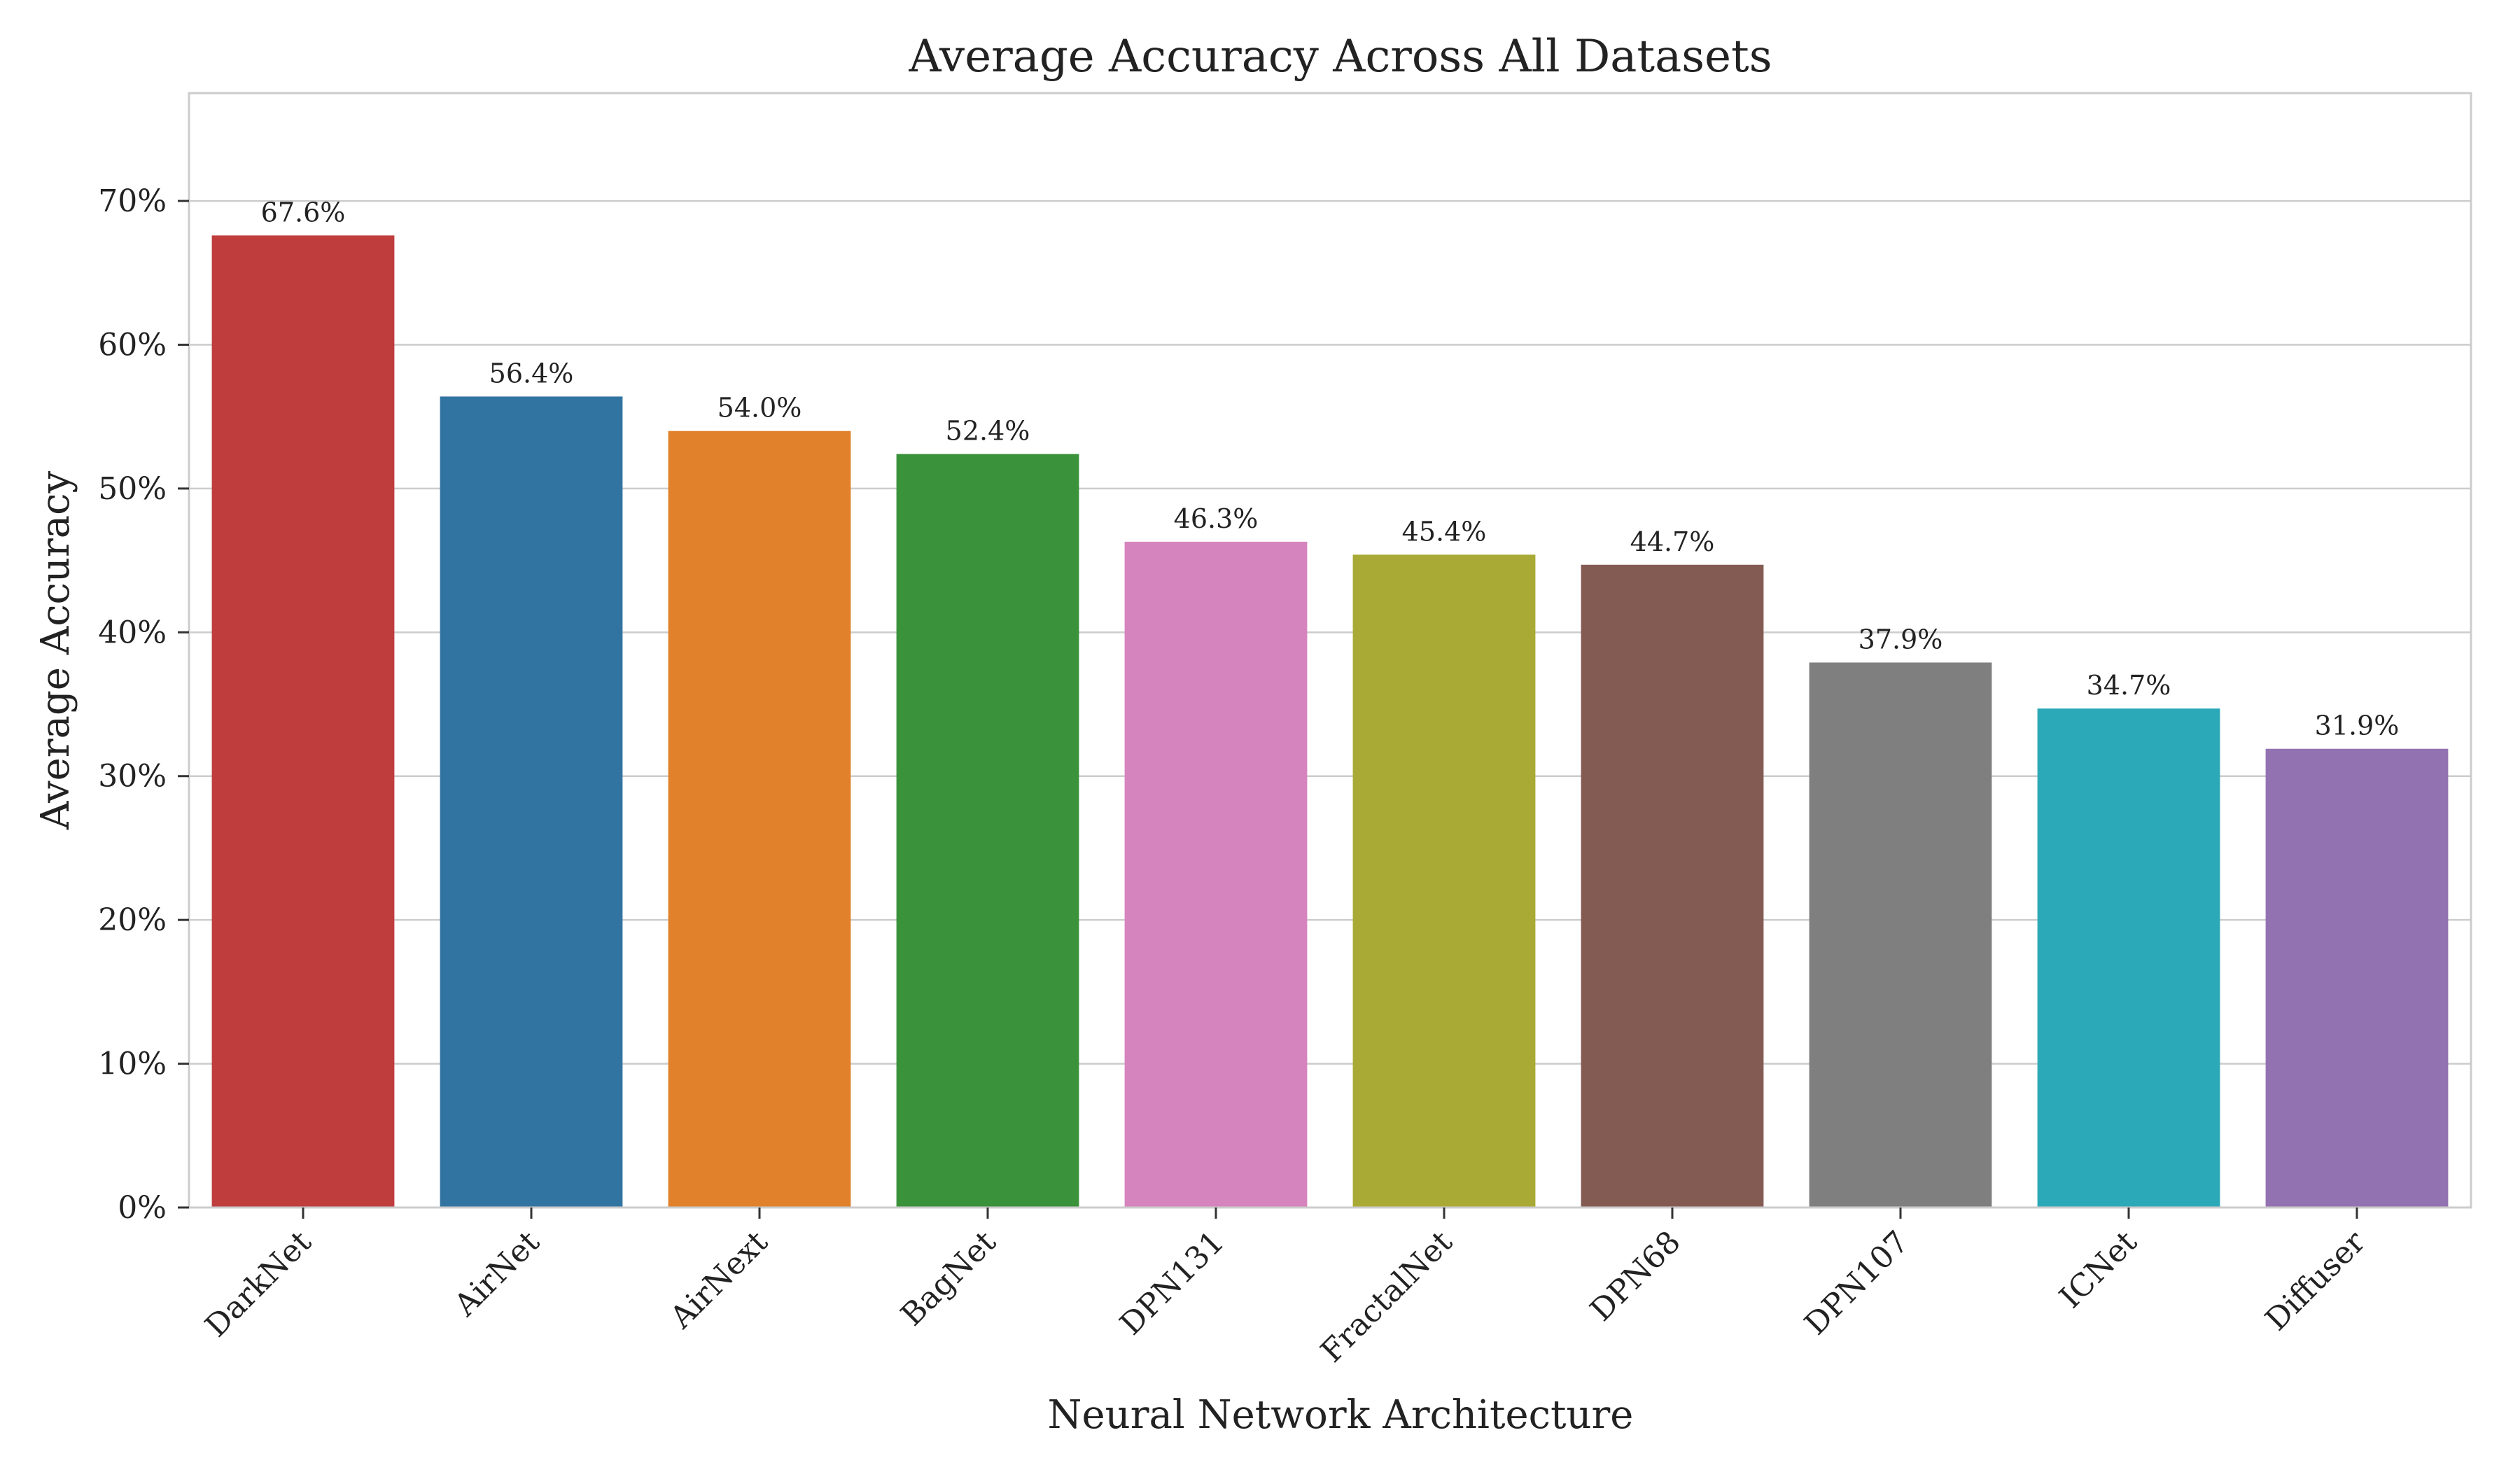 This screenshot has width=2520, height=1470. Describe the element at coordinates (143, 704) in the screenshot. I see `y-axis-ticks: 0% 10% 20% 30% 40% 50% 60% 70%` at that location.